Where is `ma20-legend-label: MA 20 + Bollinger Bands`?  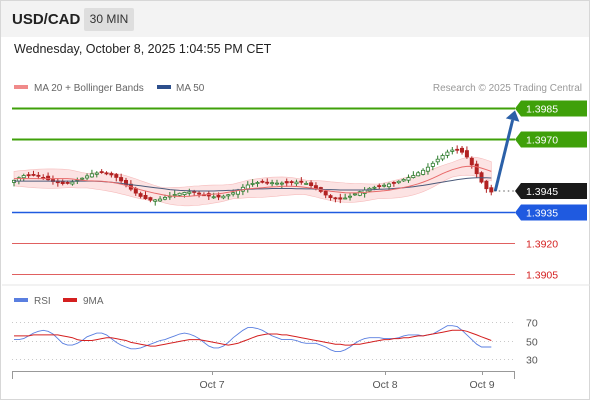 ma20-legend-label: MA 20 + Bollinger Bands is located at coordinates (89, 88).